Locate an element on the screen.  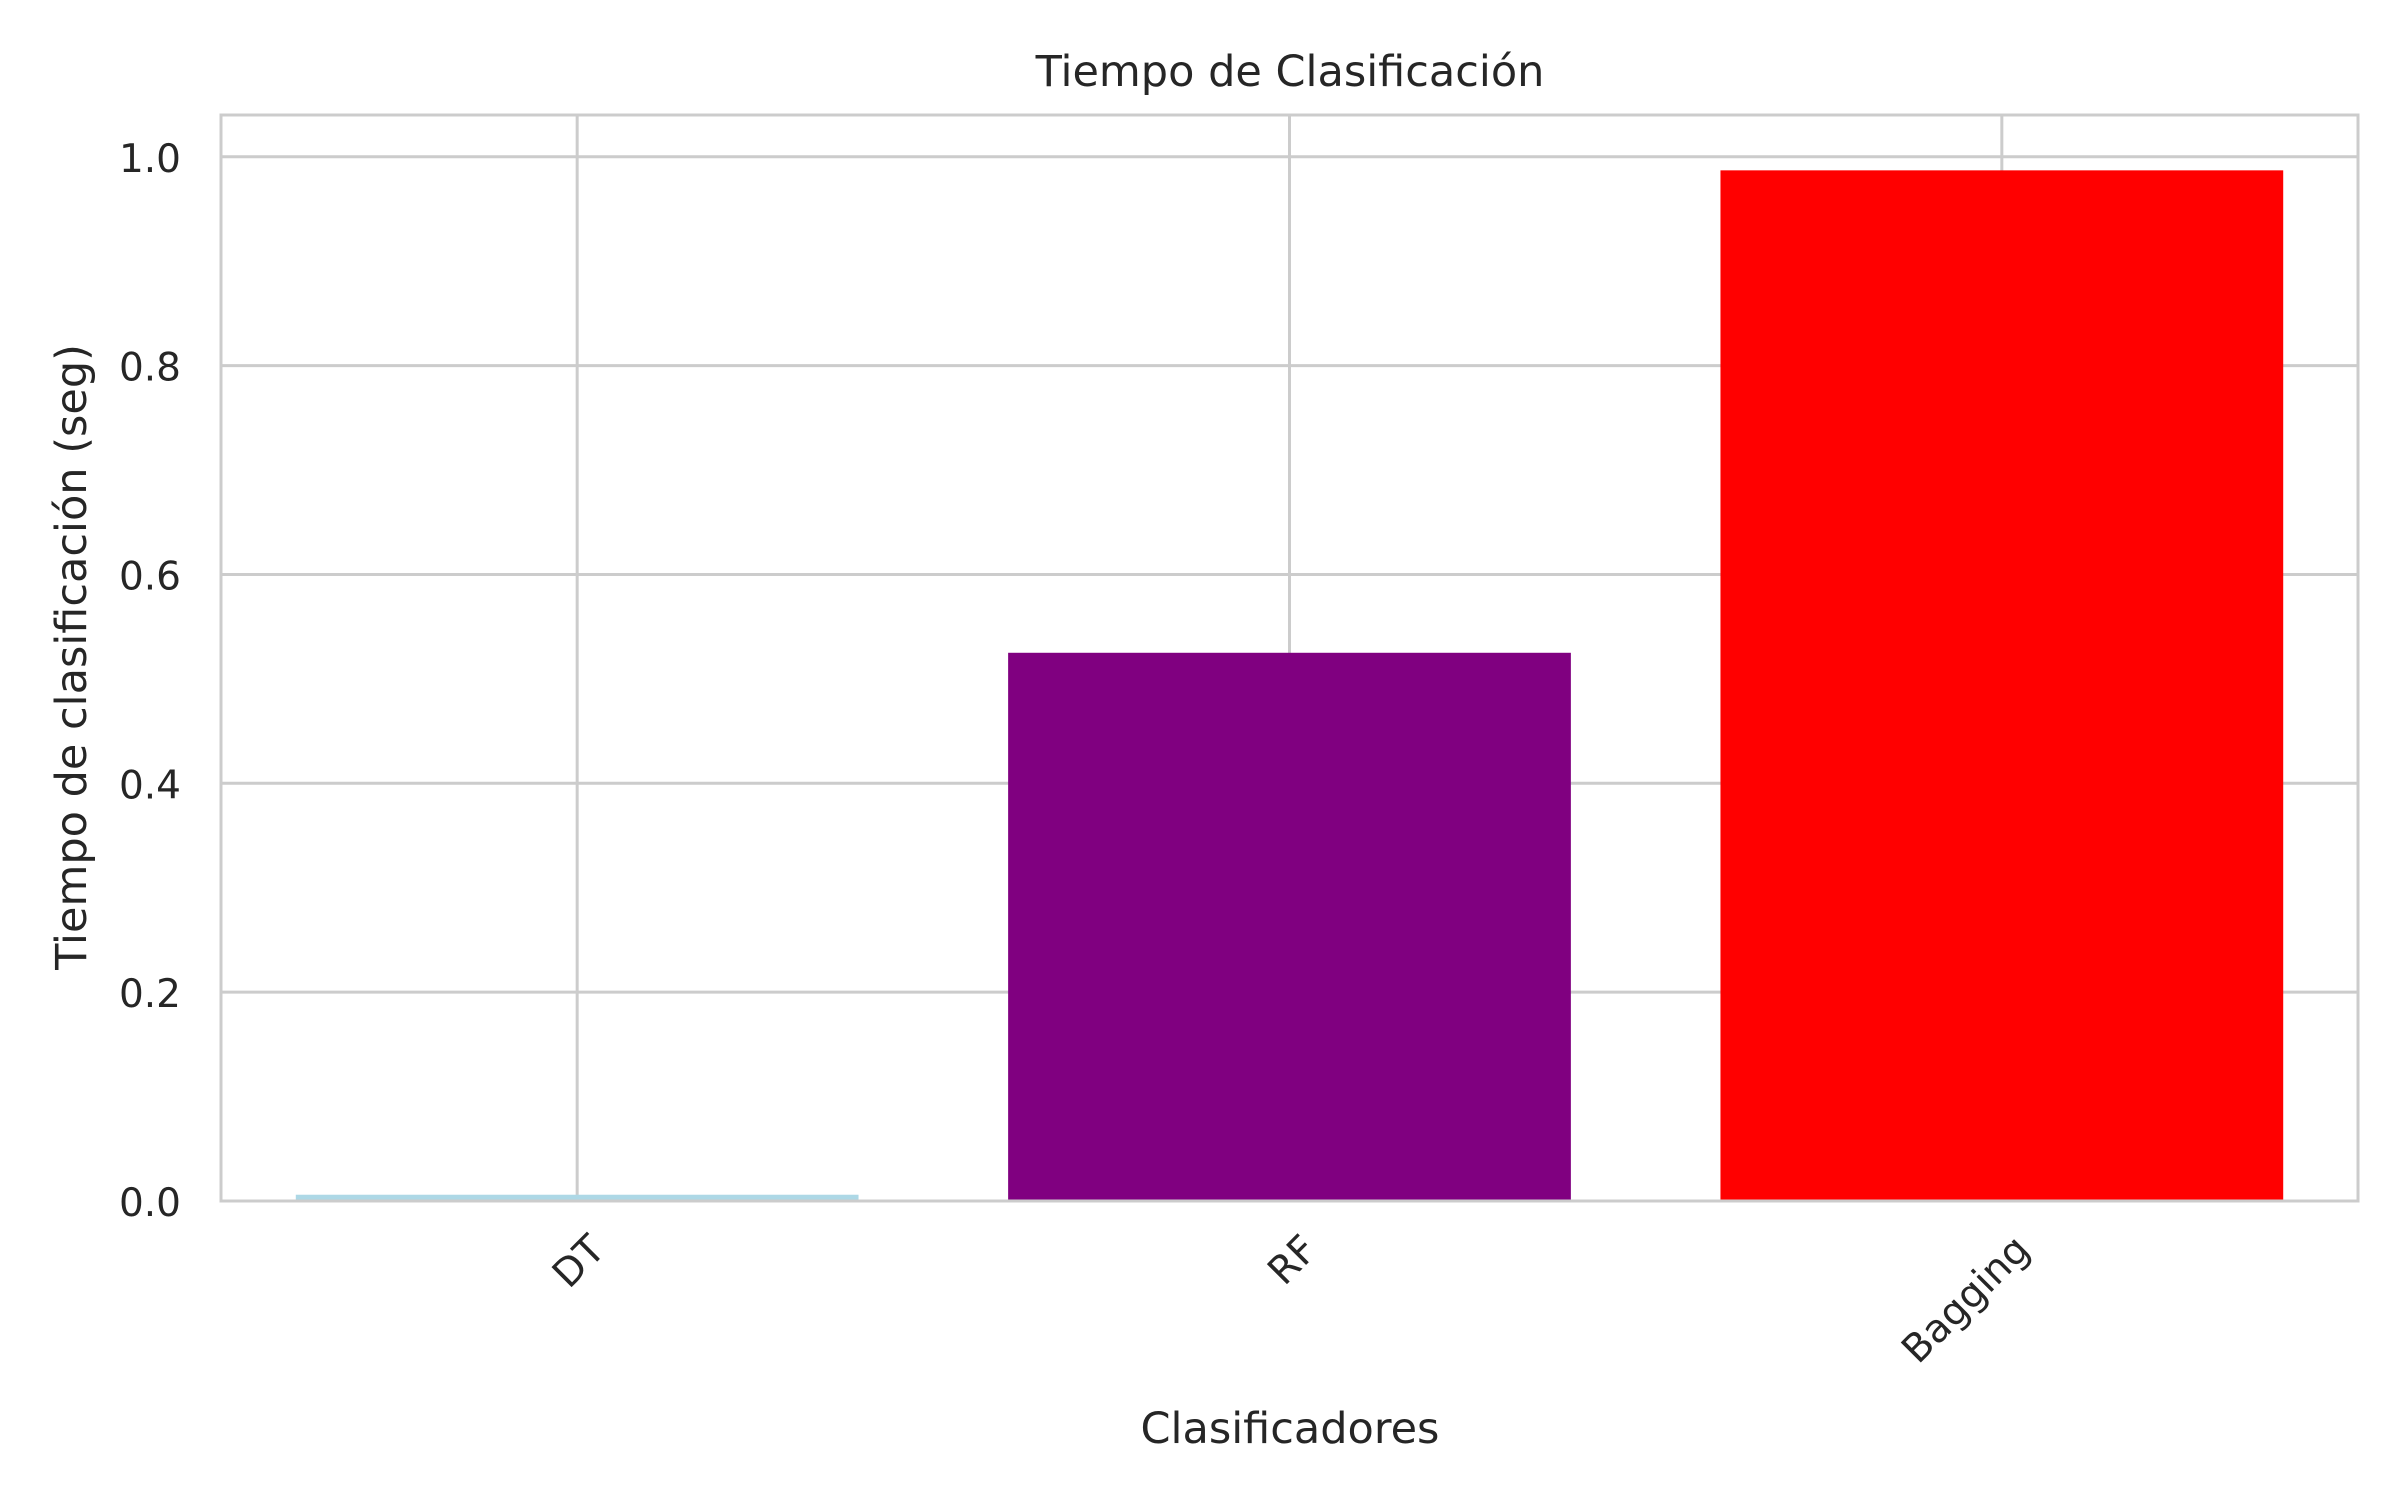
x-axis-label: Clasificadores is located at coordinates (1290, 1429).